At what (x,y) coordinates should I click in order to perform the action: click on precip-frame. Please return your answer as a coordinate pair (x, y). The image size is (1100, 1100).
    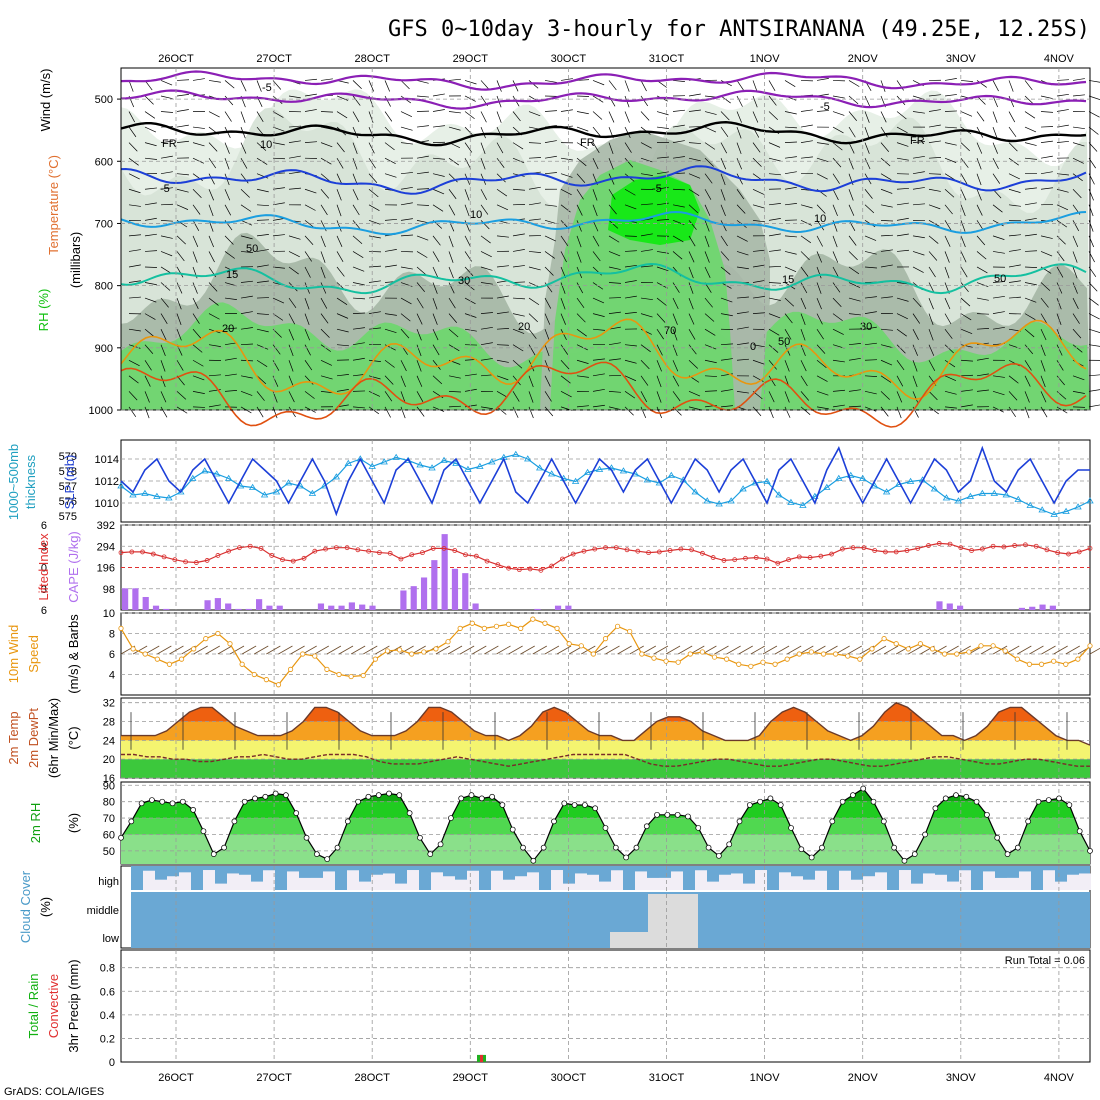
    Looking at the image, I should click on (605, 1006).